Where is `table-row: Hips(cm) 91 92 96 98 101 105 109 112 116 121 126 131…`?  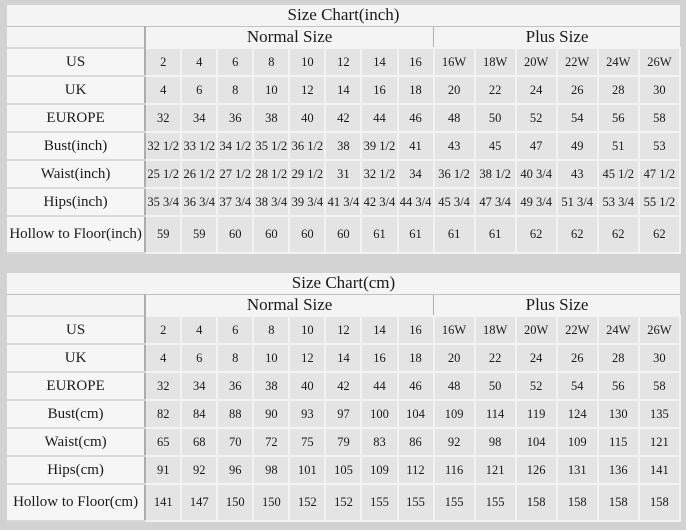 table-row: Hips(cm) 91 92 96 98 101 105 109 112 116 121 126 131… is located at coordinates (344, 470).